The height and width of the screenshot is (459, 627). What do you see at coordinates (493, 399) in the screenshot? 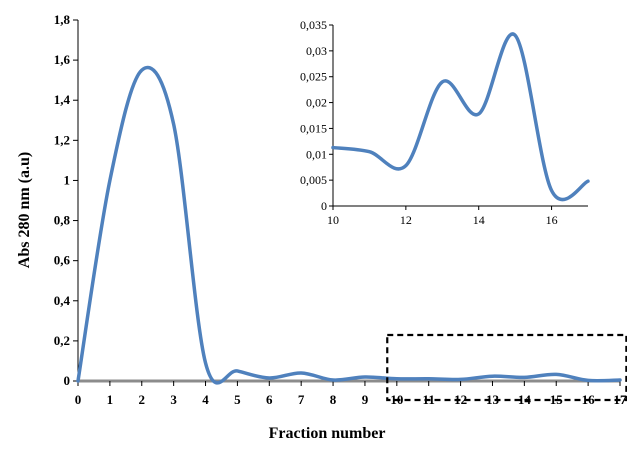
I see `x-tick-label: 13` at bounding box center [493, 399].